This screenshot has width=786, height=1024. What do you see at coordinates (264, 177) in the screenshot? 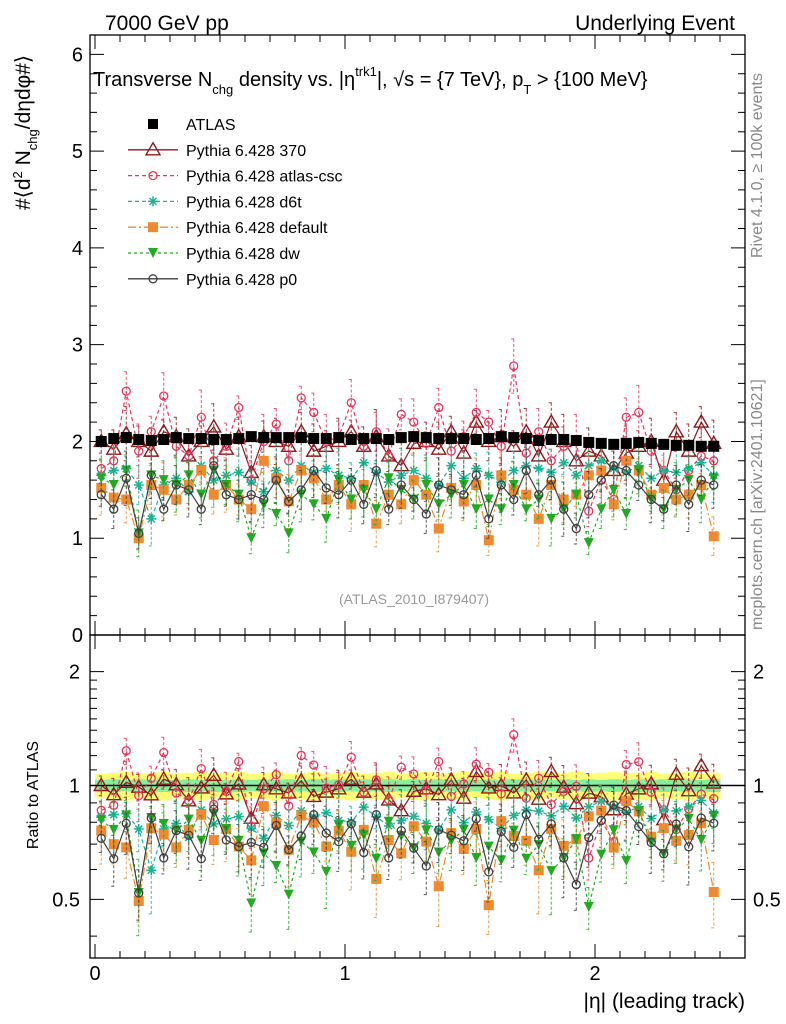
I see `legend-label: Pythia 6.428 atlas-csc` at bounding box center [264, 177].